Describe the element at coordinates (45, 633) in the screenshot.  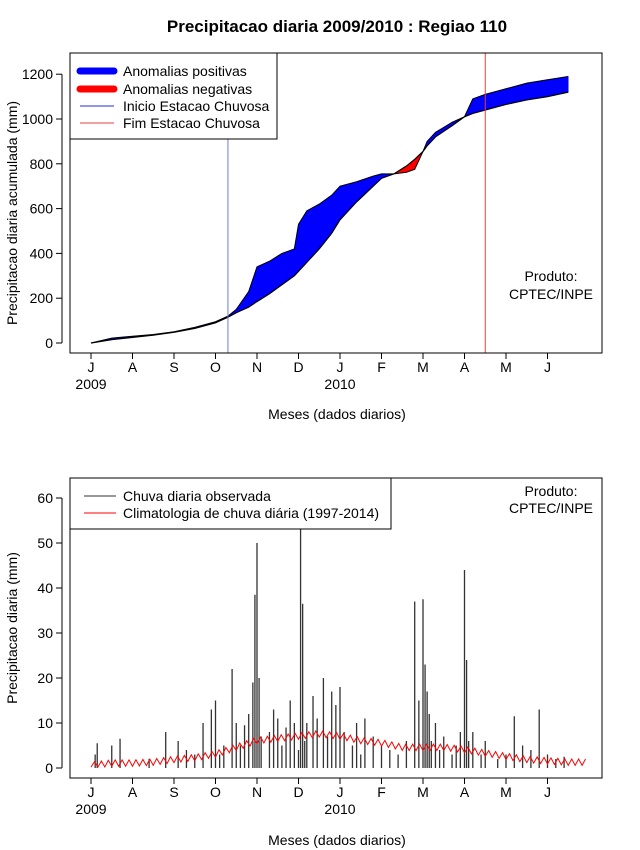
I see `y-tick-label: 30` at that location.